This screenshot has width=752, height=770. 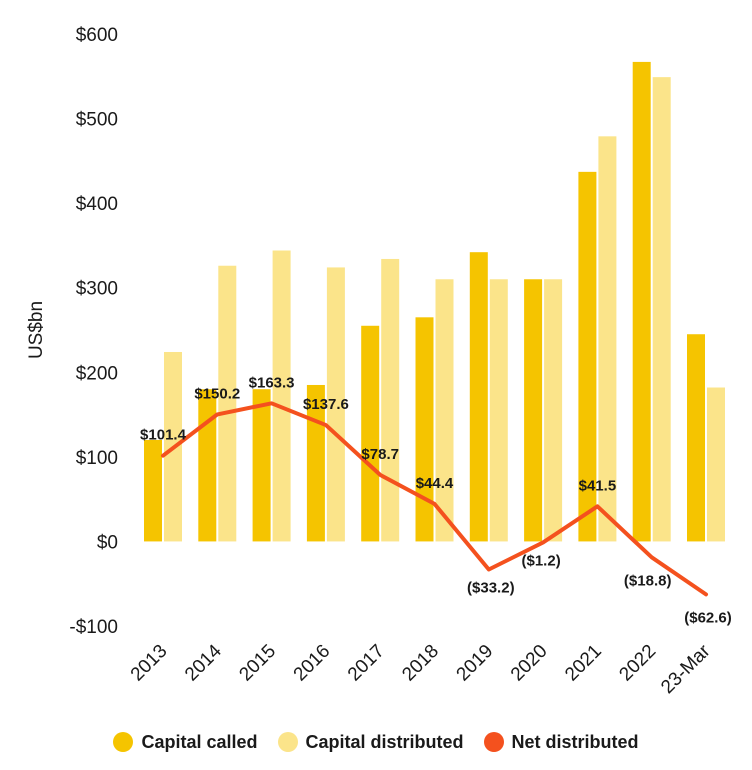 What do you see at coordinates (598, 485) in the screenshot?
I see `data-label: $41.5` at bounding box center [598, 485].